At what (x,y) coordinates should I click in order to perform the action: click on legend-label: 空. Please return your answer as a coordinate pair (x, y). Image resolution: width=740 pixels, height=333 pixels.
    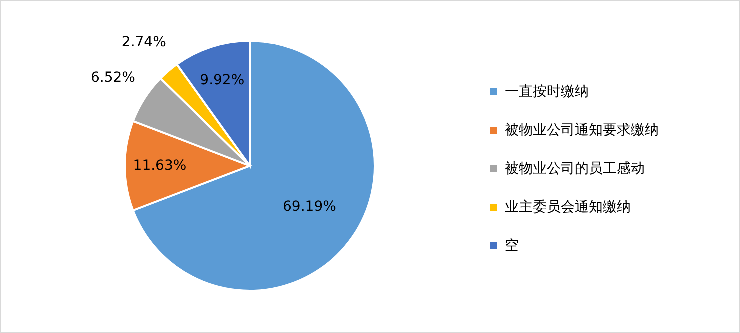
    Looking at the image, I should click on (512, 246).